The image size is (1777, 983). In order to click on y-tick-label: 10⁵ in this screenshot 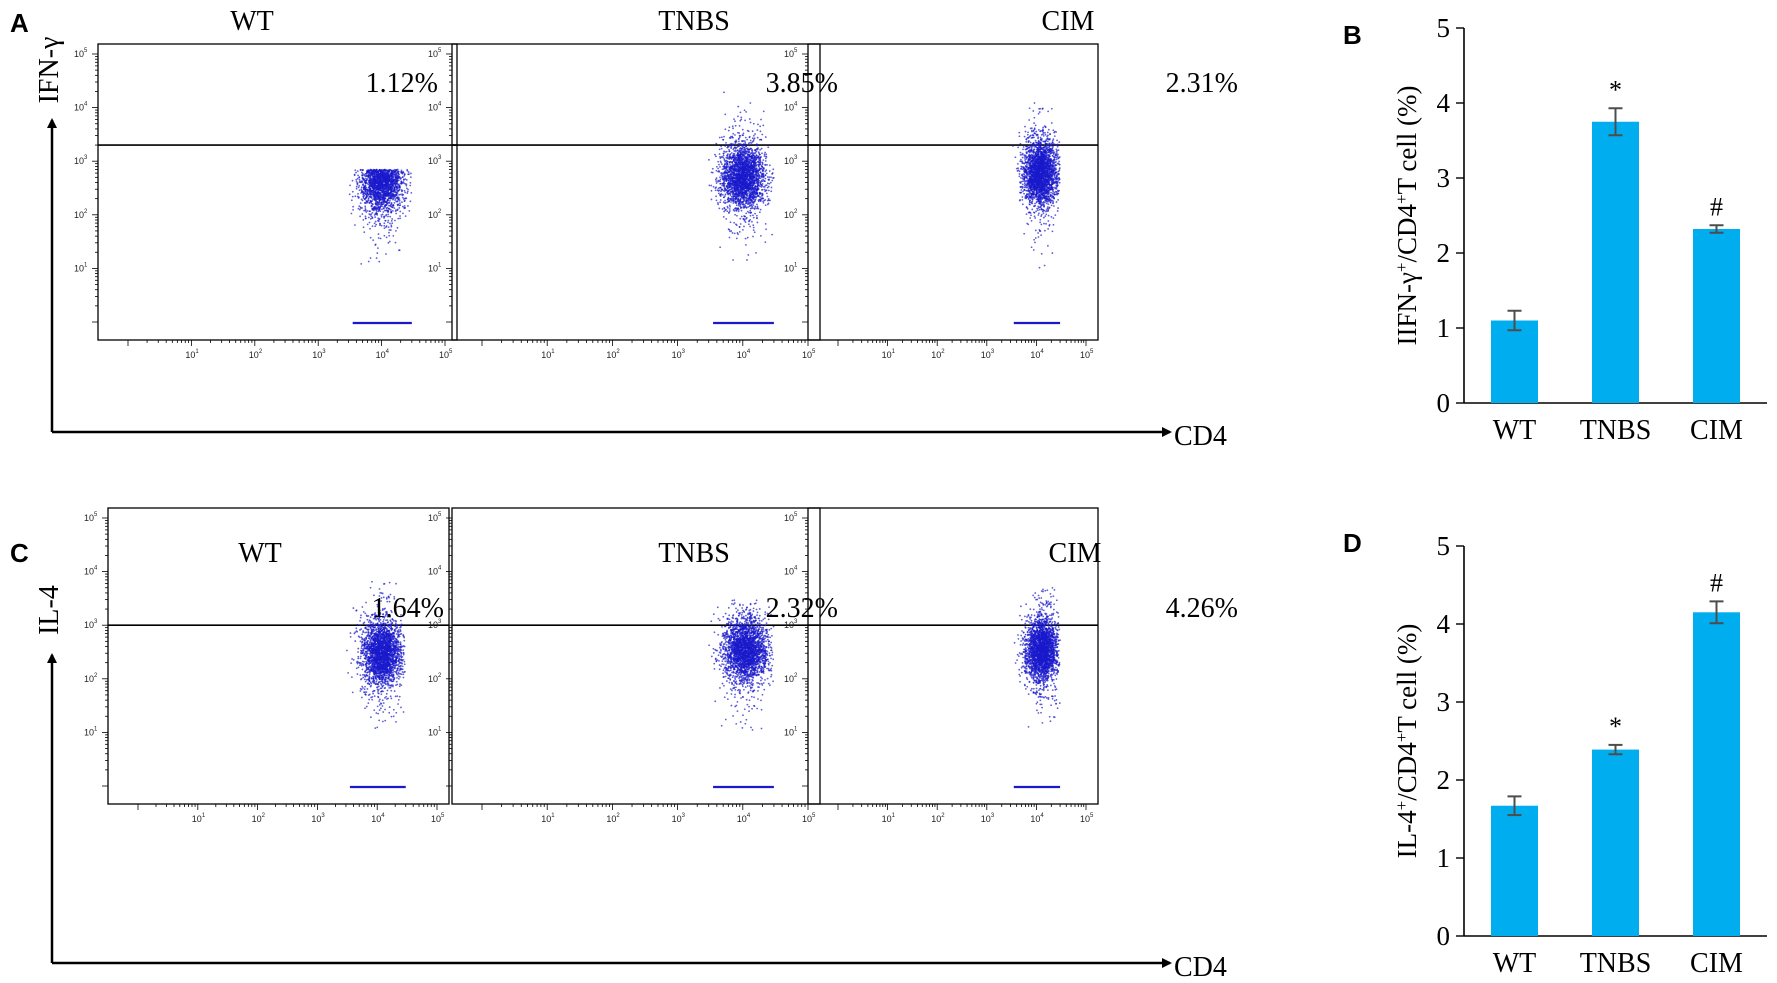, I will do `click(791, 53)`.